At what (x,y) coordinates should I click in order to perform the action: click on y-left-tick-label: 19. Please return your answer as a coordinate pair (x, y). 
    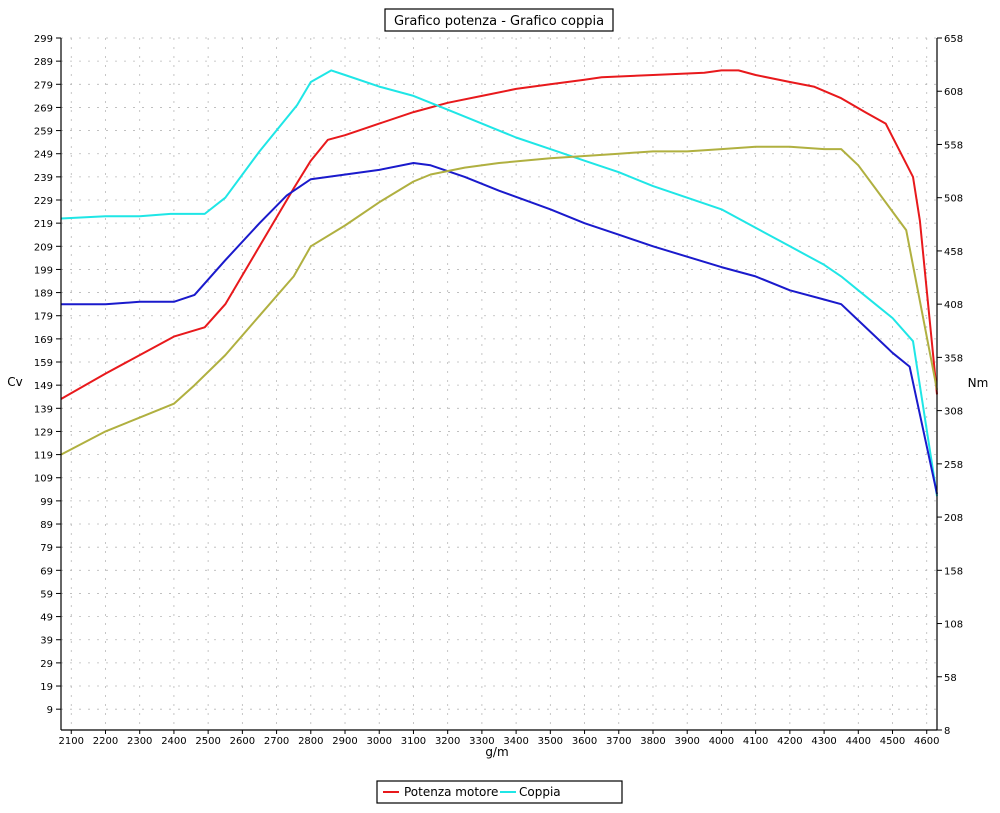
    Looking at the image, I should click on (46, 687).